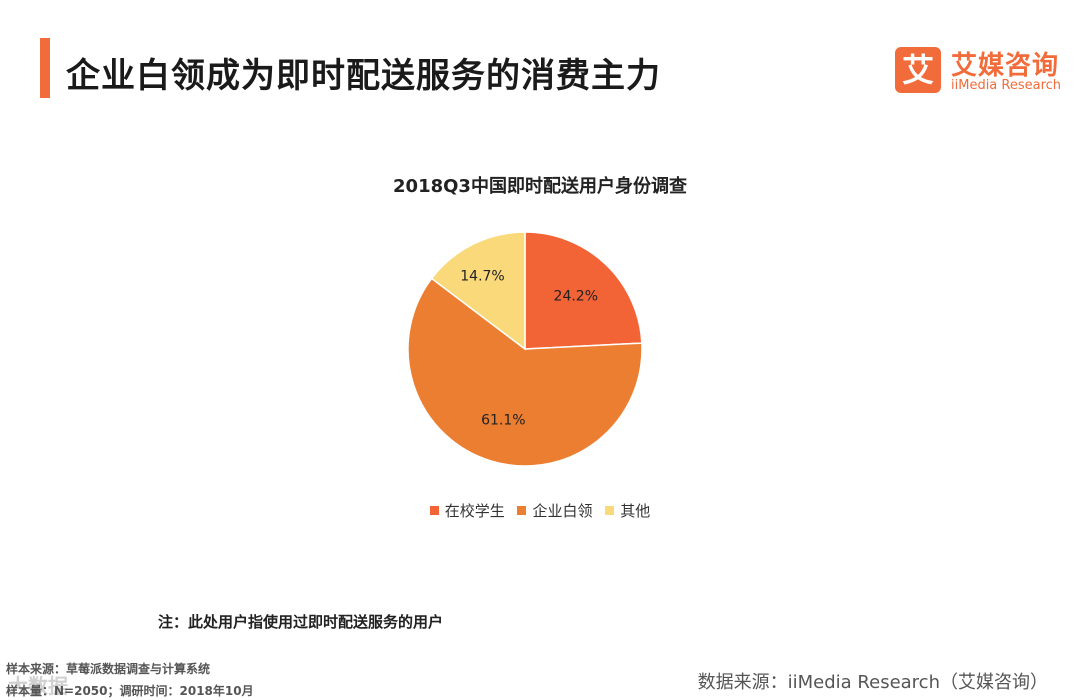  I want to click on pie-data-label-1: 24.2%, so click(576, 297).